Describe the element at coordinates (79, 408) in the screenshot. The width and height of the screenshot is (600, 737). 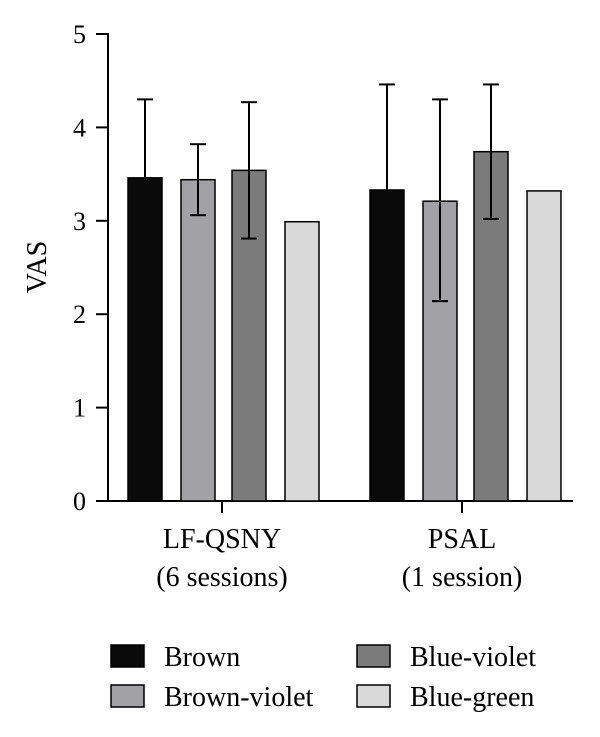
I see `y-tick-label: 1` at that location.